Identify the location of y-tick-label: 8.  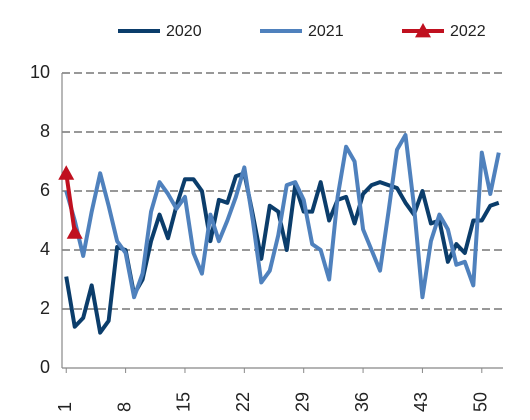
(45, 131).